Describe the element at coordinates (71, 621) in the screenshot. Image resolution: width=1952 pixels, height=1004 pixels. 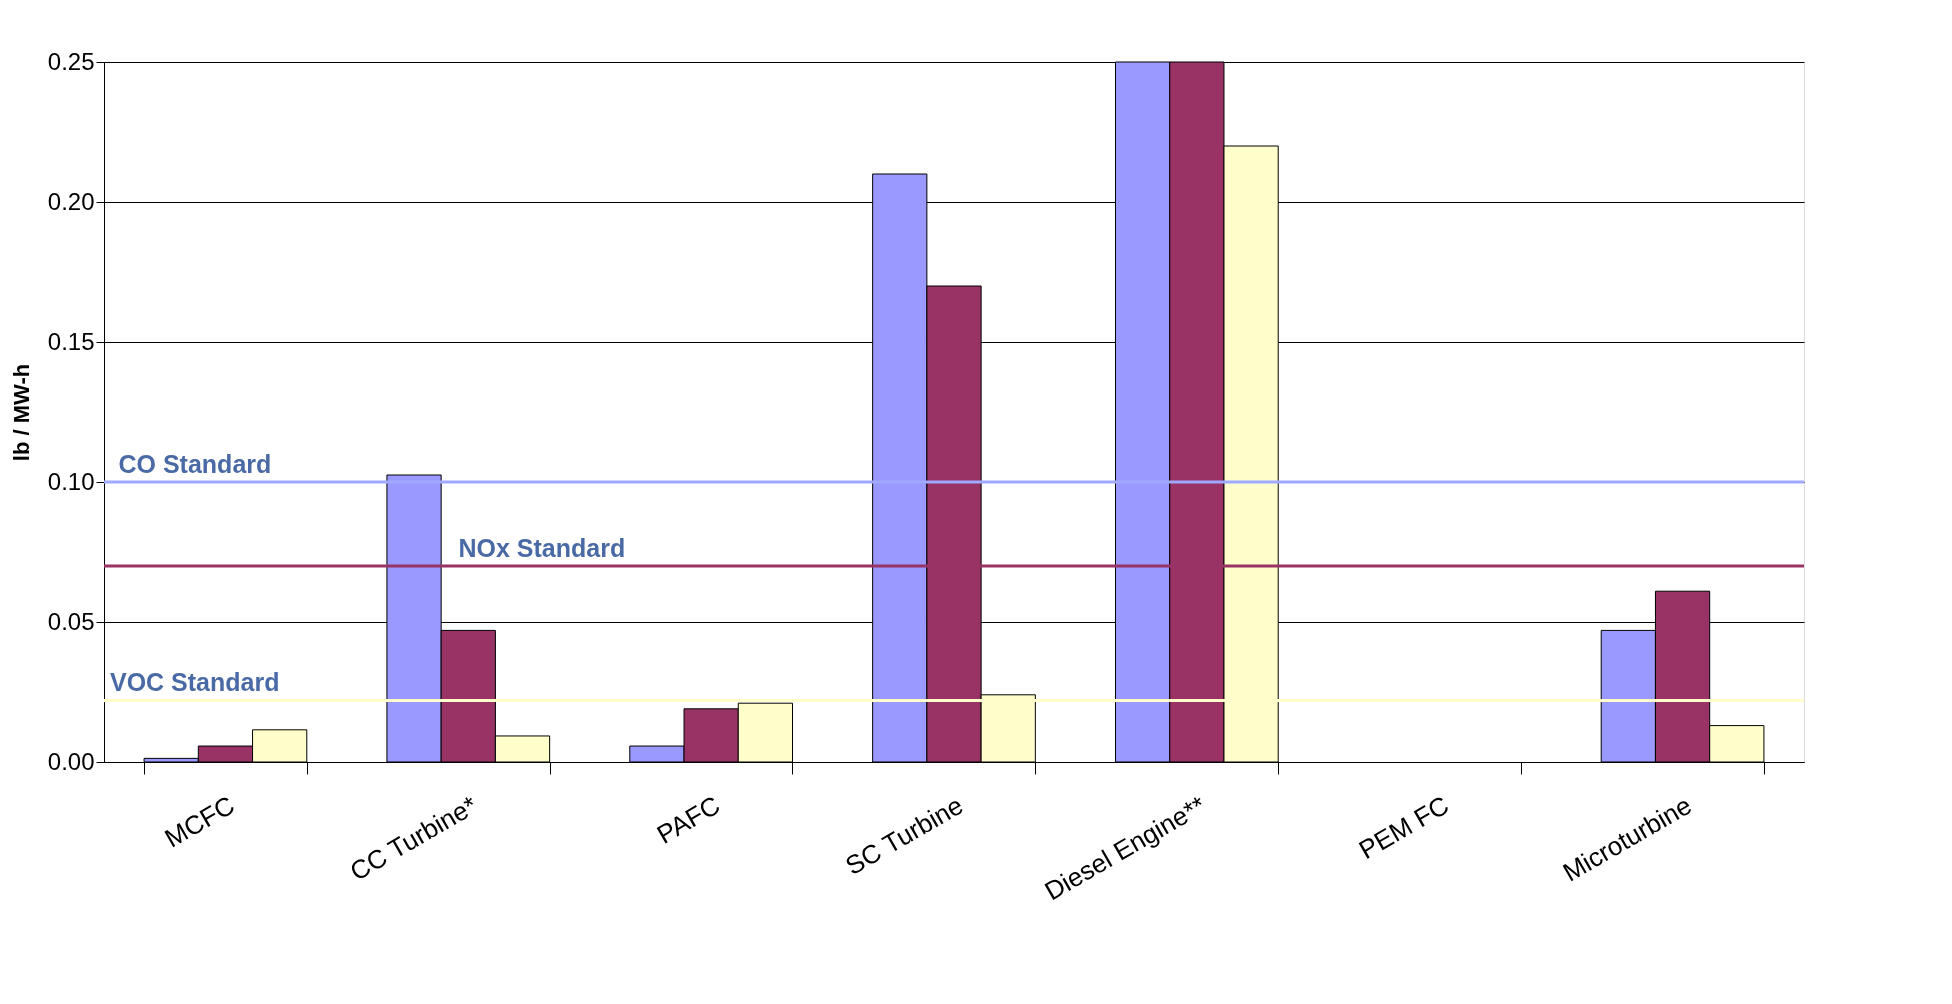
I see `y-tick-label: 0.05` at that location.